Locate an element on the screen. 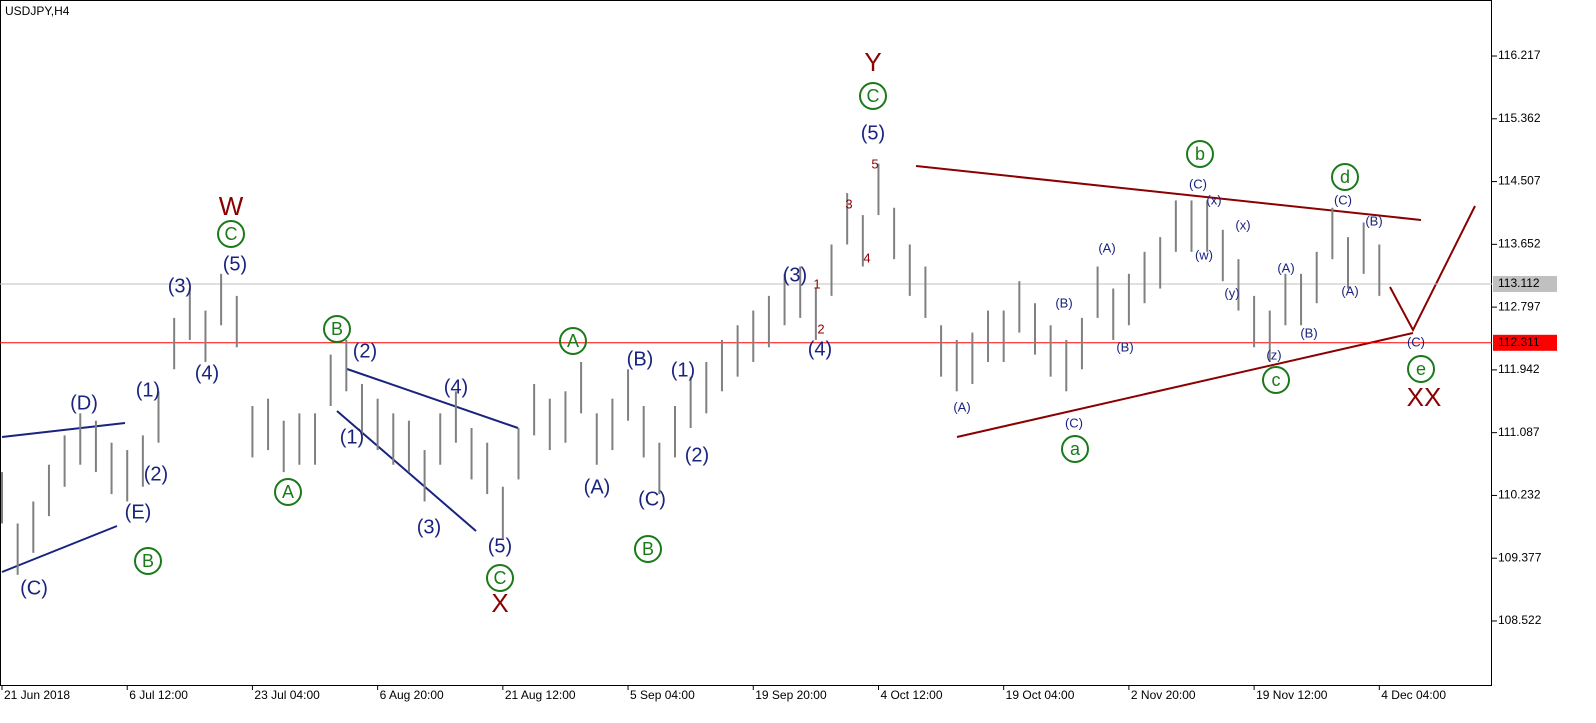 This screenshot has height=723, width=1596. wave-label: W is located at coordinates (231, 206).